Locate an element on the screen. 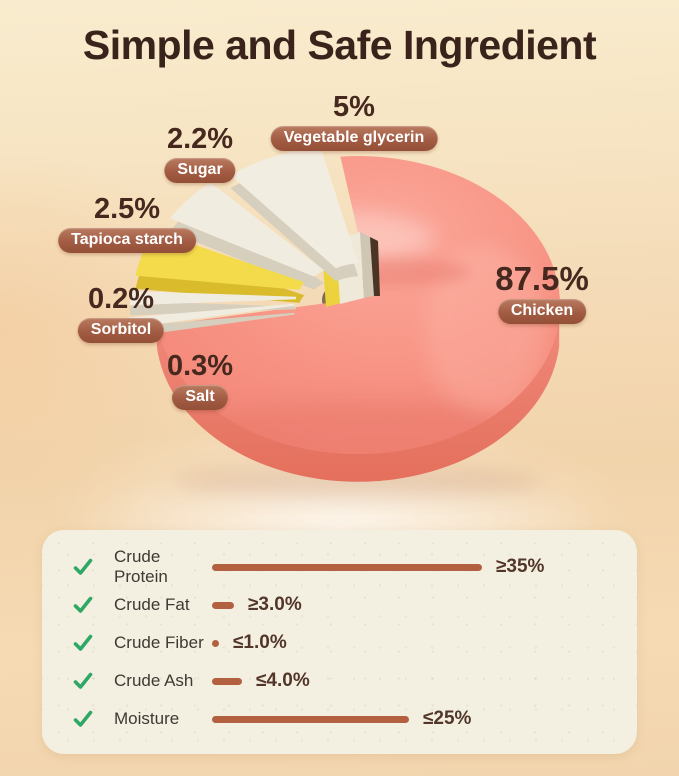 Image resolution: width=679 pixels, height=776 pixels. badge-salt: Salt is located at coordinates (200, 397).